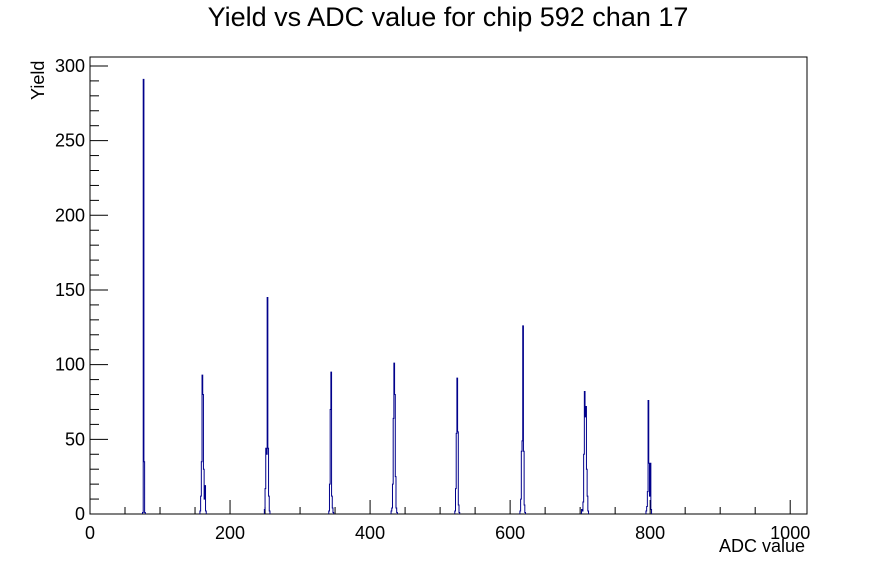  What do you see at coordinates (510, 533) in the screenshot?
I see `x-tick-label: 600` at bounding box center [510, 533].